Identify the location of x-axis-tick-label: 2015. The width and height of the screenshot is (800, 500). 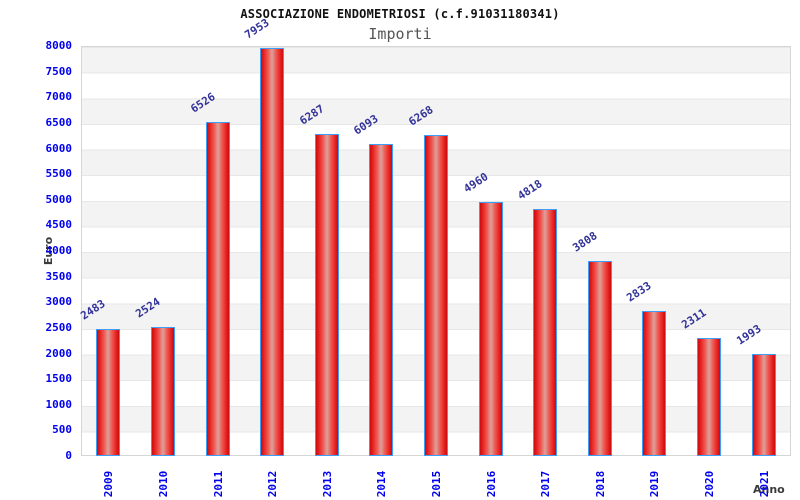
(436, 484).